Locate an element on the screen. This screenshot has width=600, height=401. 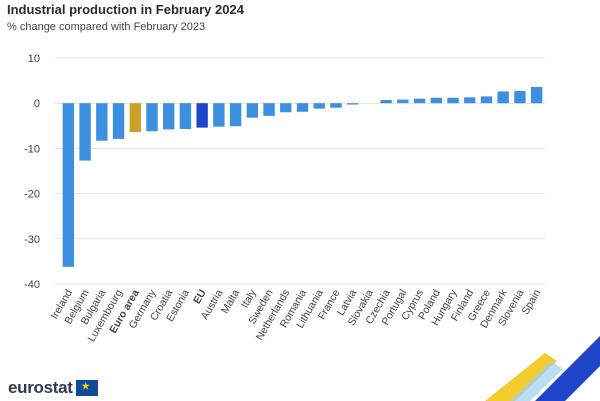
x-tick-label: Malta is located at coordinates (230, 301).